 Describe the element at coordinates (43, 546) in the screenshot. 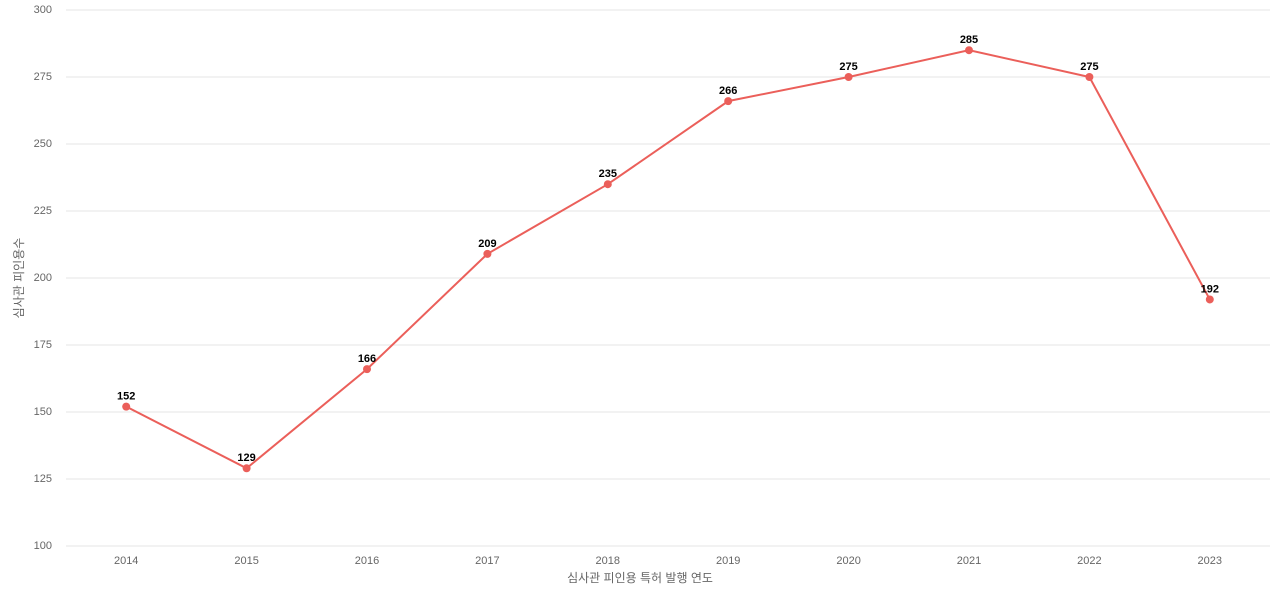

I see `y-tick-label: 100` at that location.